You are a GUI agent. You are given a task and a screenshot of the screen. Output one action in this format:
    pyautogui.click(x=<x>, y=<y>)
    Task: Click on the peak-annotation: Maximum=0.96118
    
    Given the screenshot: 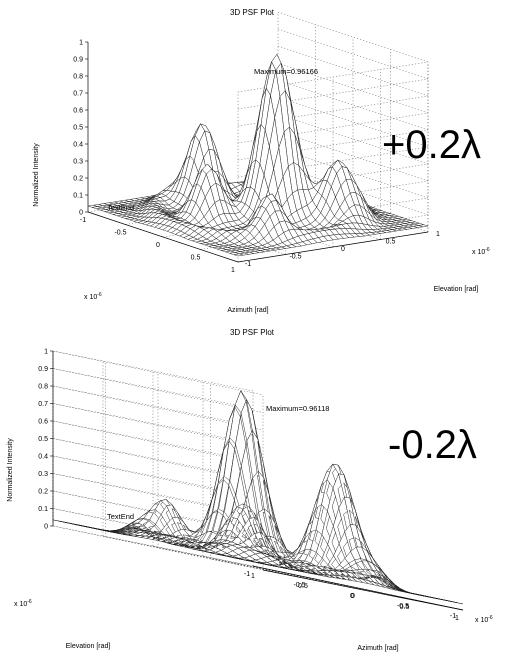 What is the action you would take?
    pyautogui.click(x=297, y=408)
    